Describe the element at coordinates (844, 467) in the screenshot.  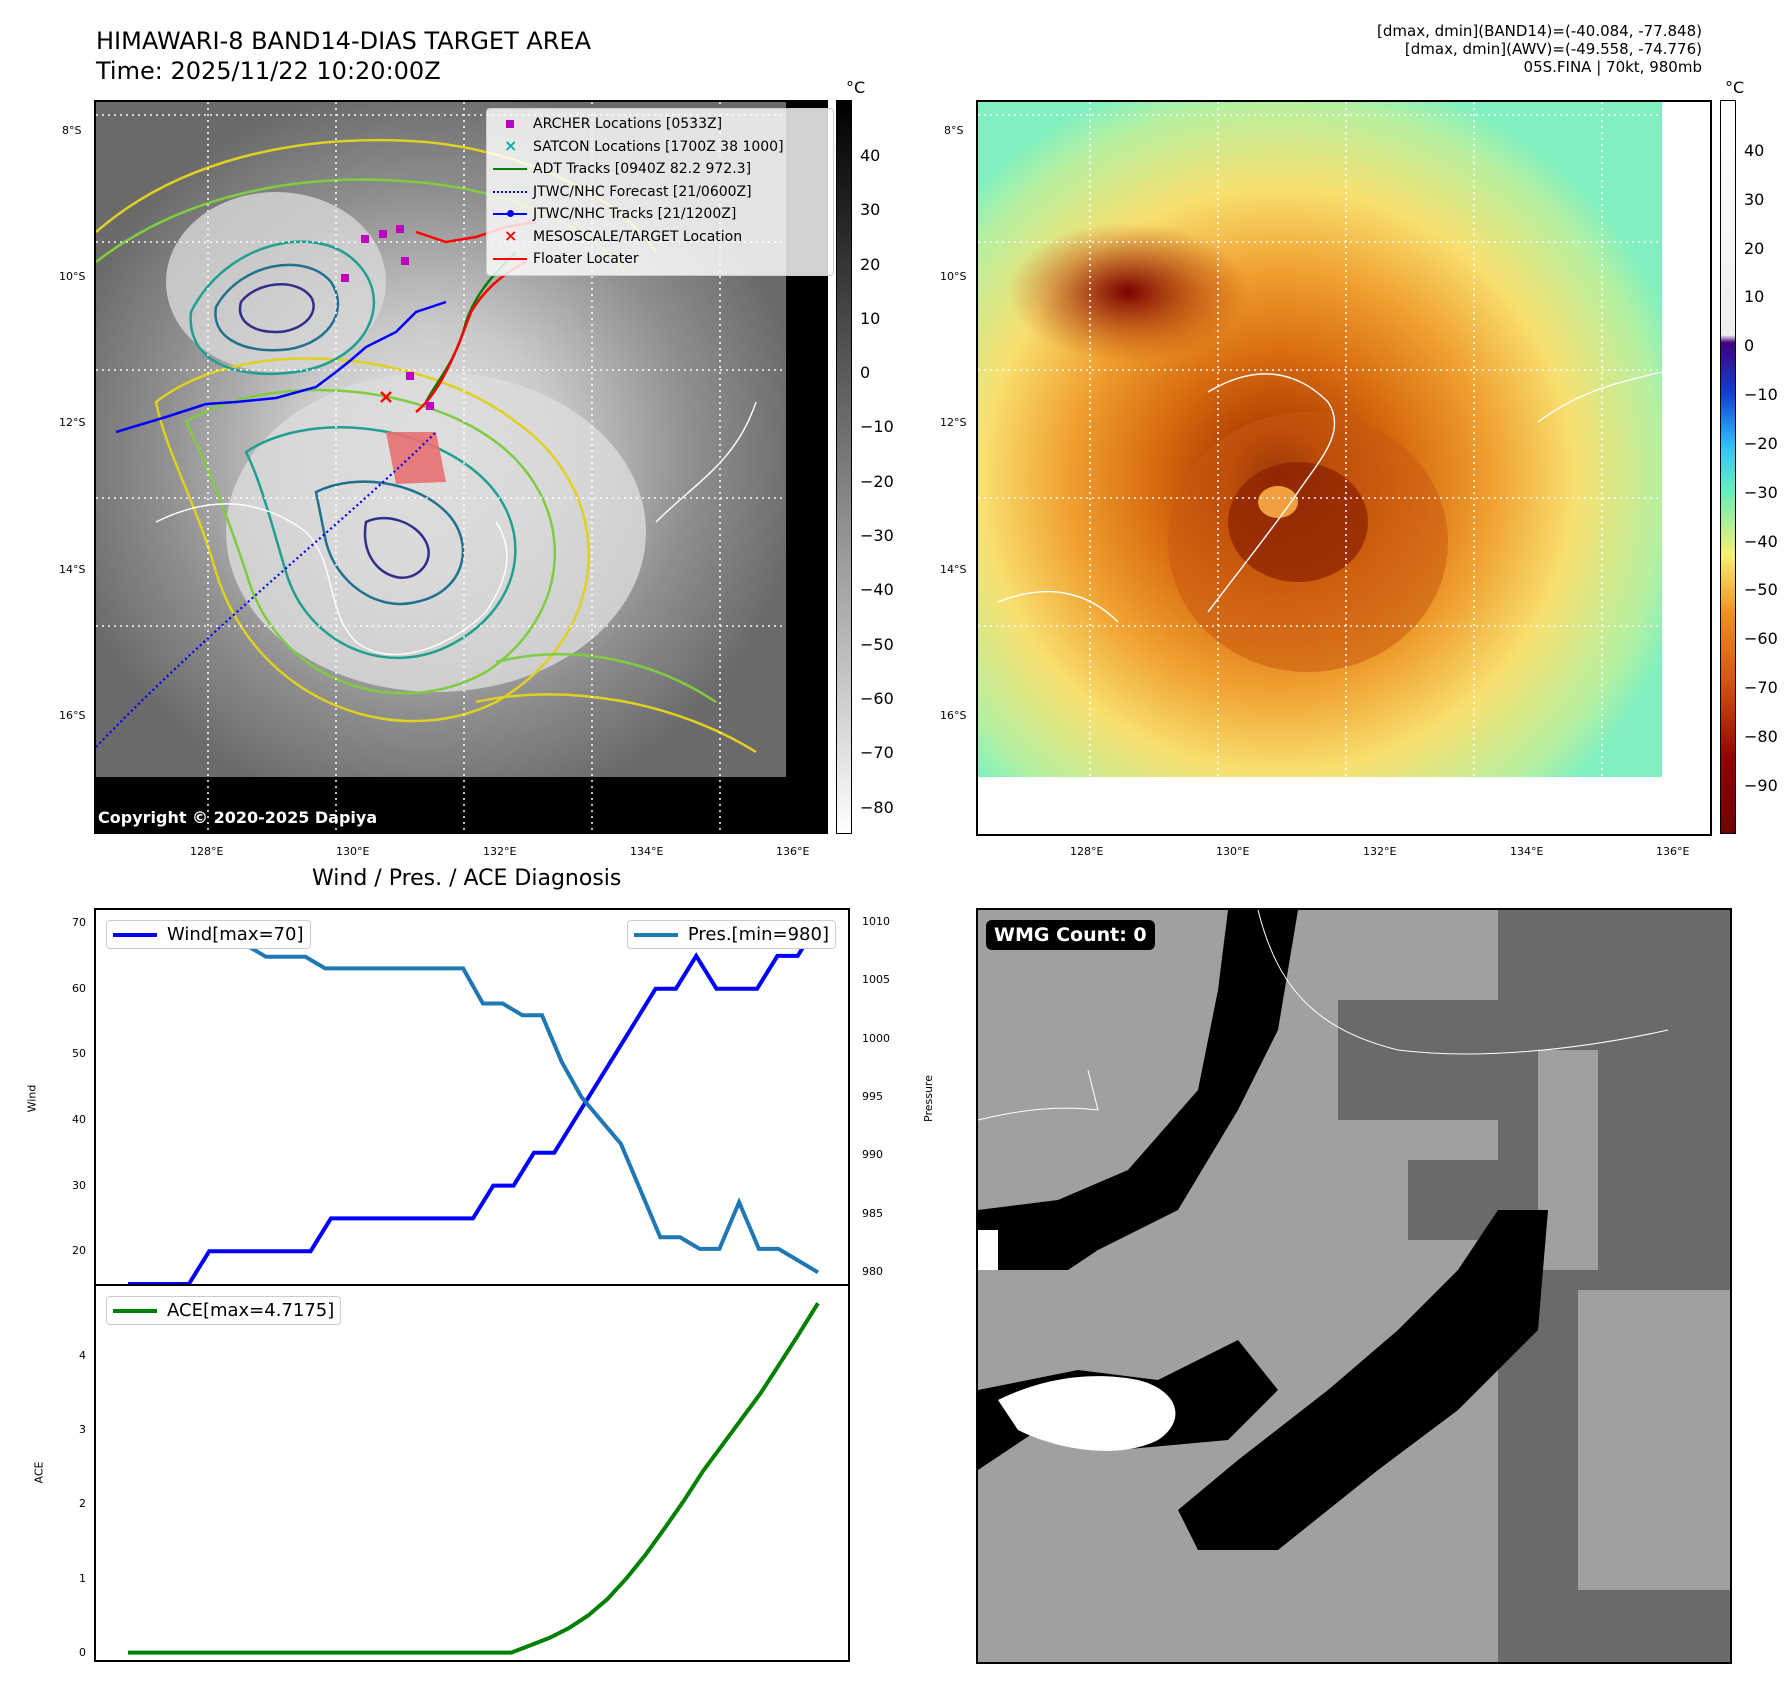
I see `gray-colorbar` at that location.